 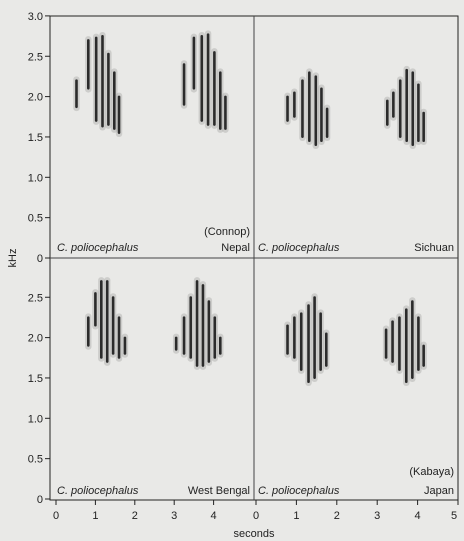 I want to click on panel-bottom-right-credit: (Kabaya), so click(x=431, y=472).